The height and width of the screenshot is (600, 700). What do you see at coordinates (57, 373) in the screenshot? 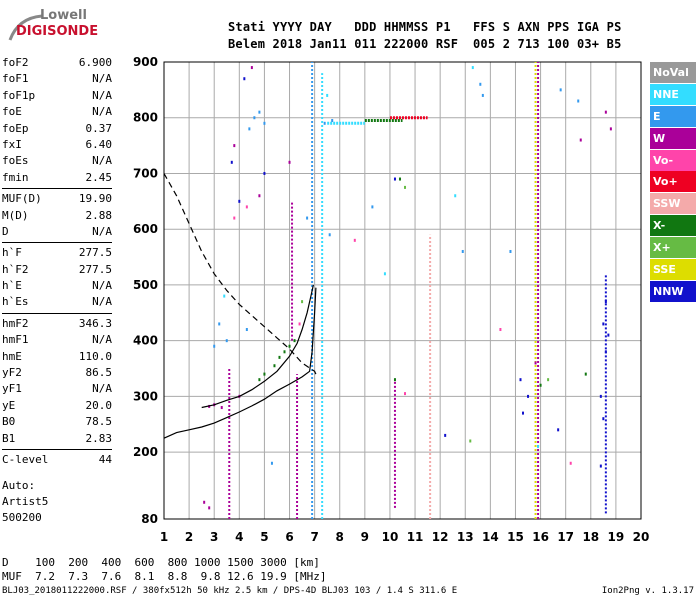
I see `param-row: yF2 86.5` at bounding box center [57, 373].